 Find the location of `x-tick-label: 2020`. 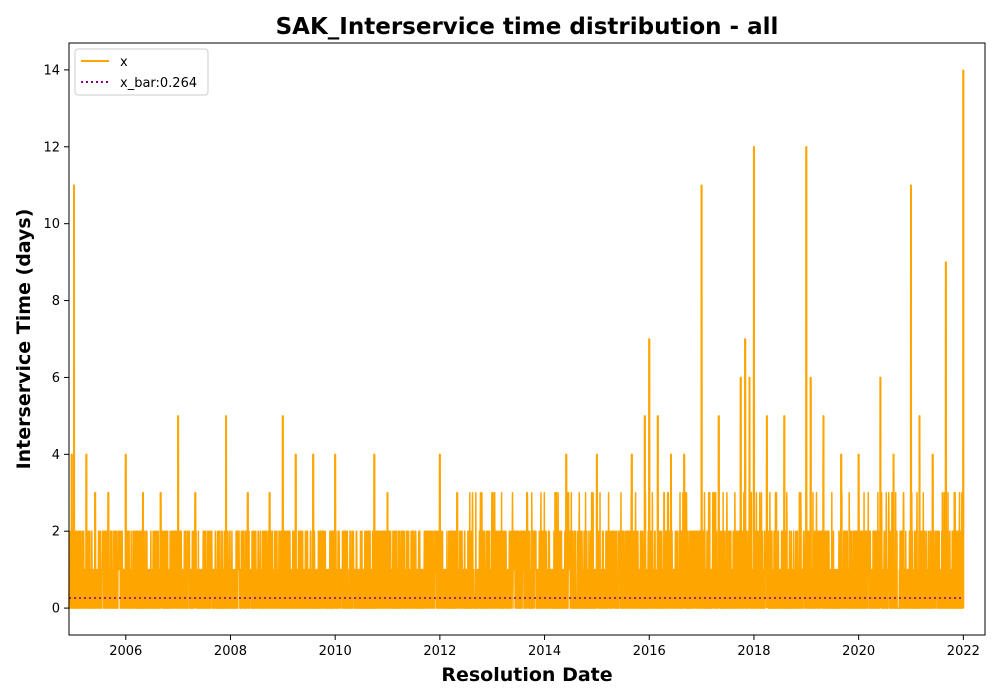

x-tick-label: 2020 is located at coordinates (858, 651).